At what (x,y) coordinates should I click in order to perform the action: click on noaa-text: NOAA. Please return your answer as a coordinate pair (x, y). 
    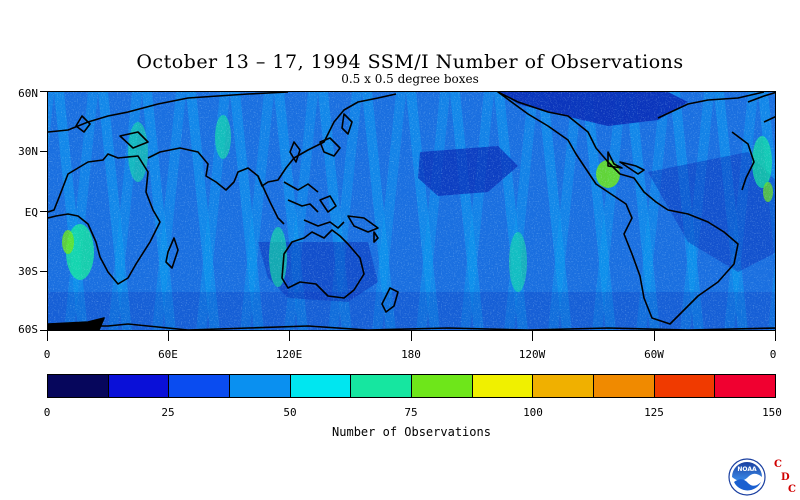
    Looking at the image, I should click on (747, 469).